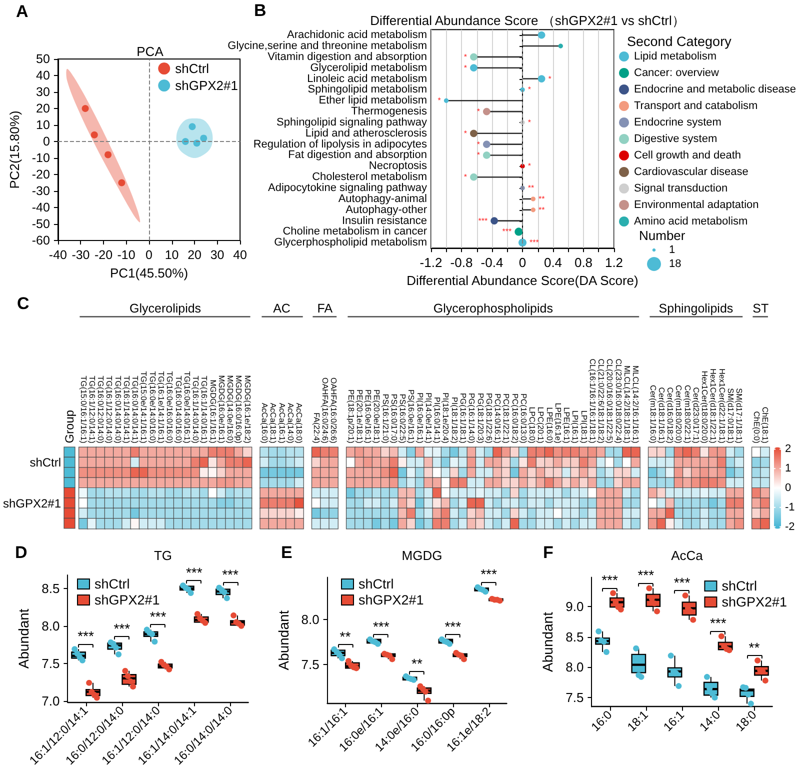 The height and width of the screenshot is (778, 799). I want to click on y-tick-label: Fat digestion and absorption, so click(357, 155).